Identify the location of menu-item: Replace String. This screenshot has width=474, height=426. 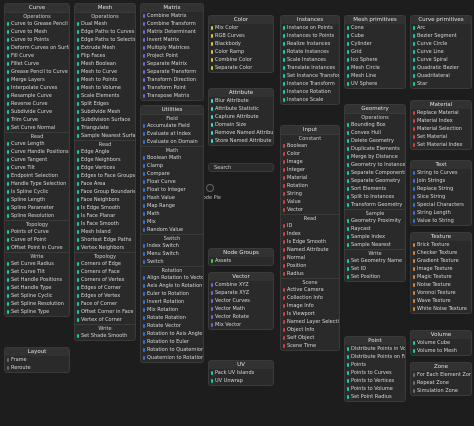
(441, 189).